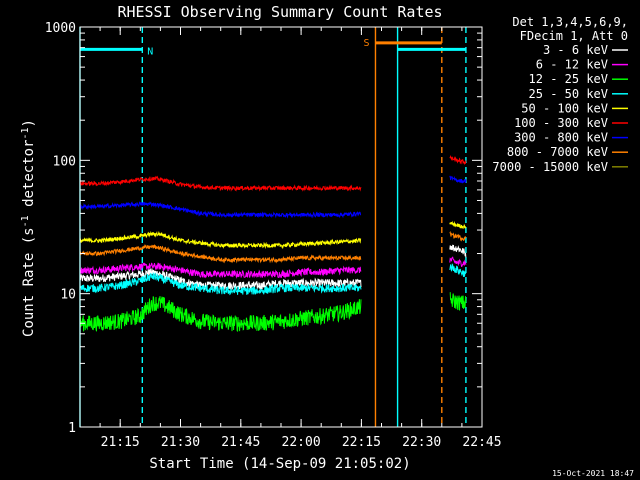 The width and height of the screenshot is (640, 480). I want to click on legend-label-3: 25 - 50 keV, so click(568, 94).